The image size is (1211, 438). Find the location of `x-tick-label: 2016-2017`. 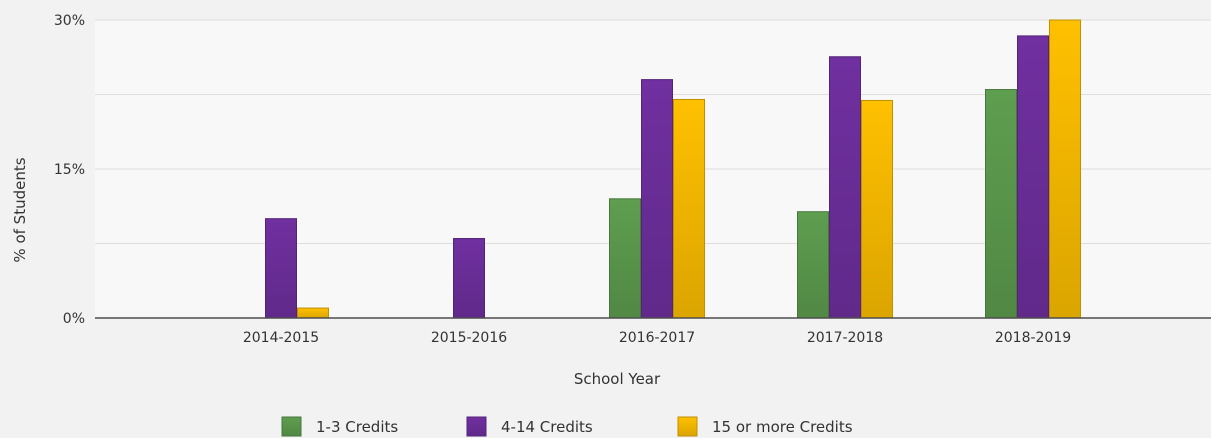

x-tick-label: 2016-2017 is located at coordinates (657, 338).